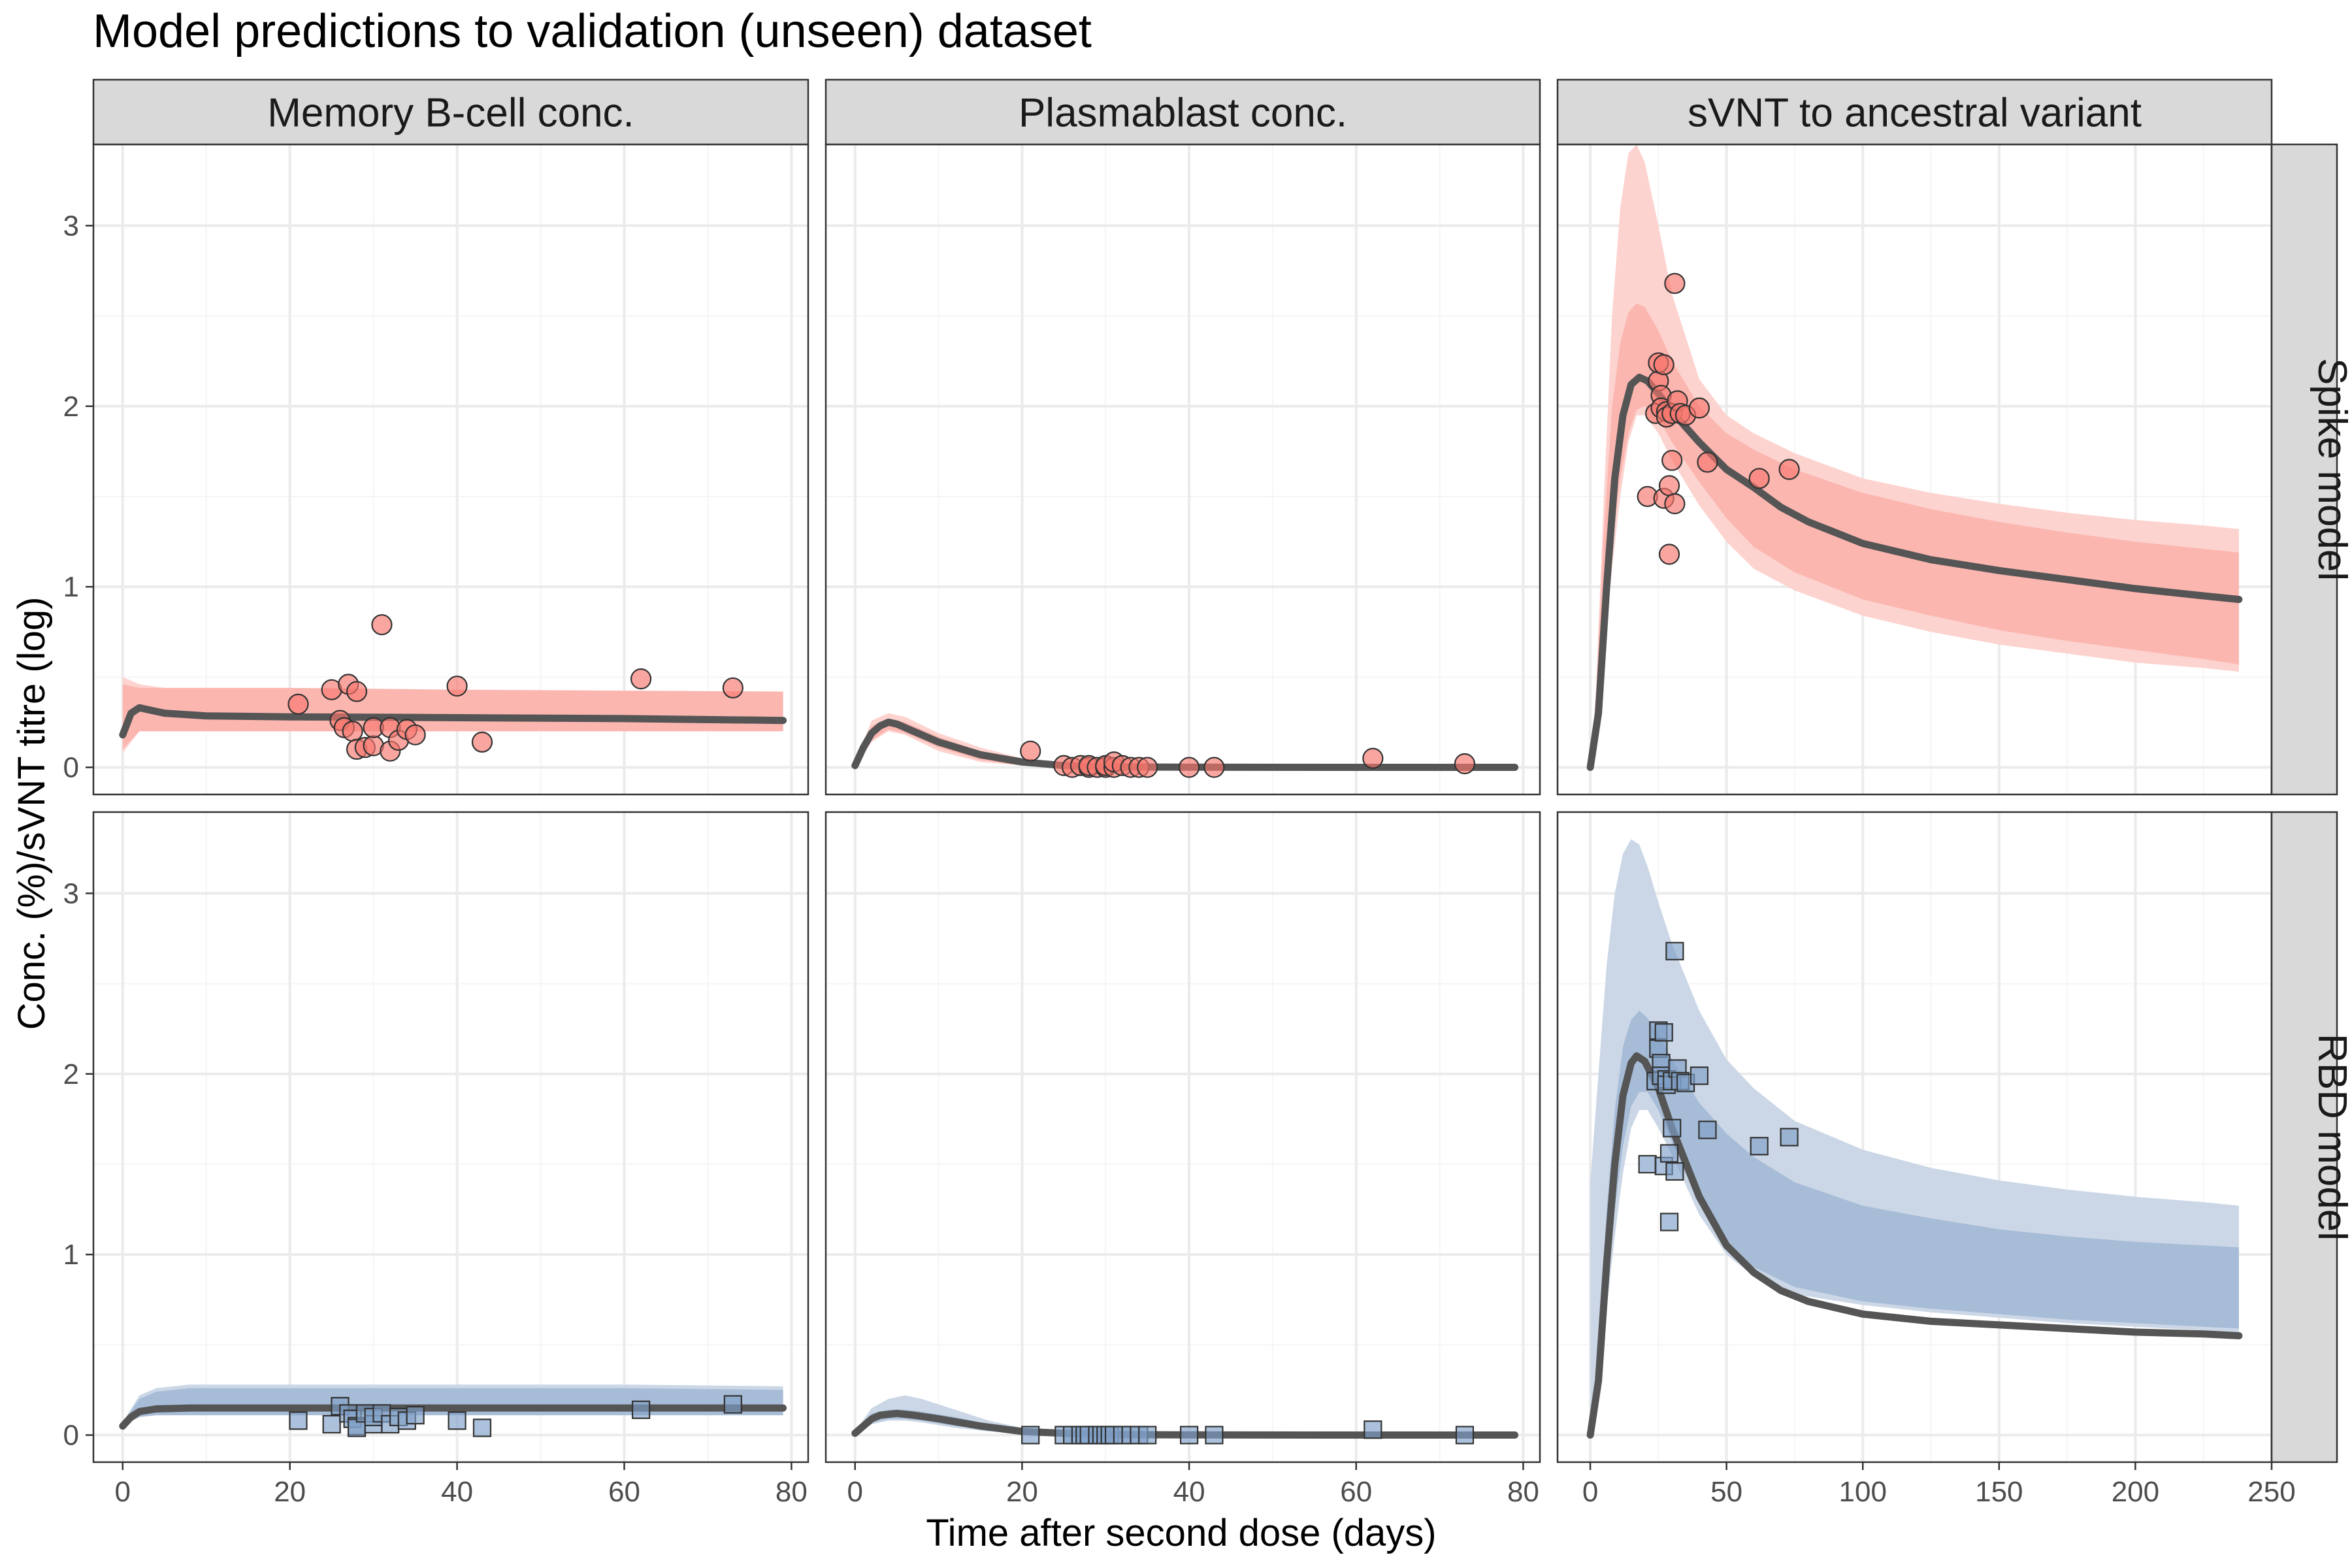 Image resolution: width=2352 pixels, height=1568 pixels. What do you see at coordinates (2271, 1492) in the screenshot?
I see `x-tick-label: 250` at bounding box center [2271, 1492].